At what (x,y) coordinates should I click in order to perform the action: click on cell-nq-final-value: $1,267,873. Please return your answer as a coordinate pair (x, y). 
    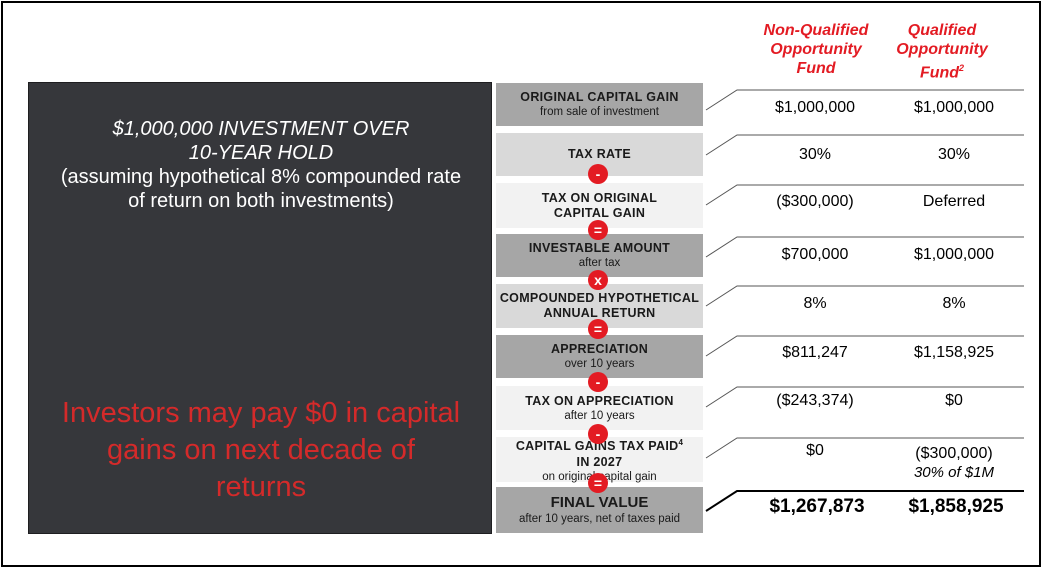
    Looking at the image, I should click on (817, 506).